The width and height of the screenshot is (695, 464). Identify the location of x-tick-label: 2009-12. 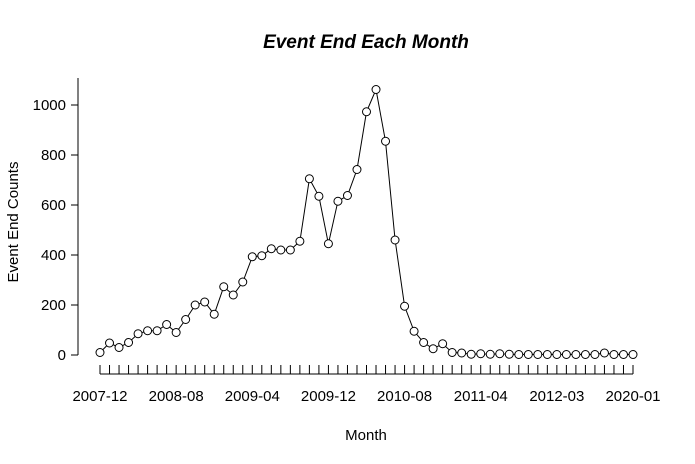
(328, 396).